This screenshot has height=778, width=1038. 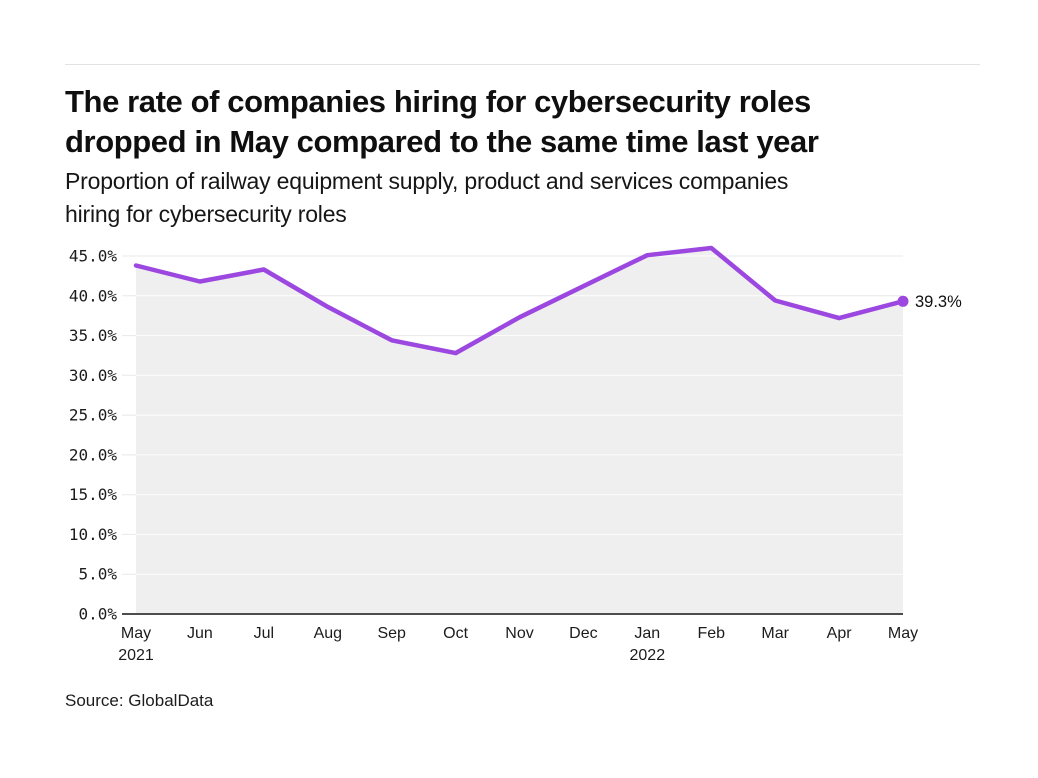 What do you see at coordinates (93, 494) in the screenshot?
I see `y-tick-label: 15.0%` at bounding box center [93, 494].